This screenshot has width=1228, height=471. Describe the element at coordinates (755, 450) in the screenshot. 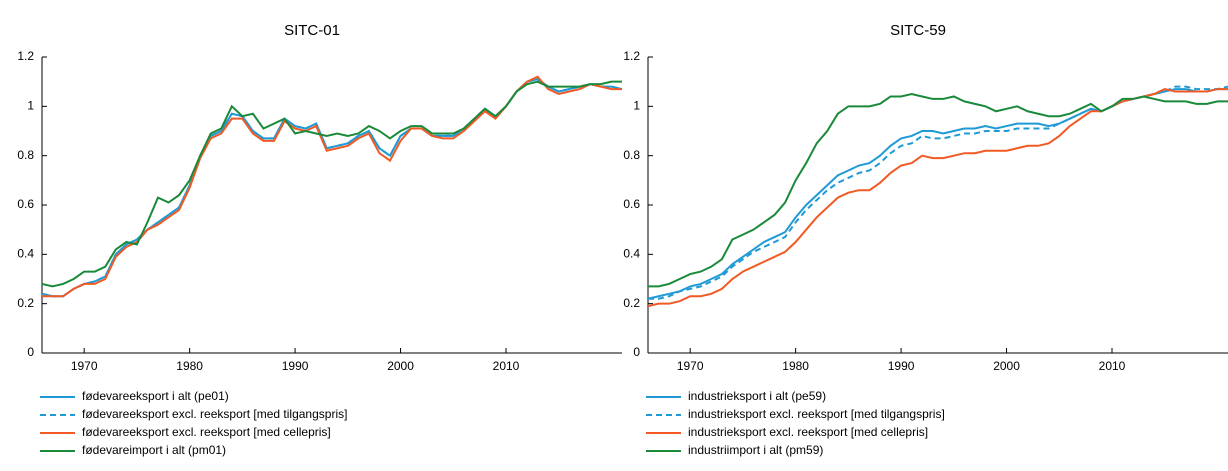

I see `legend-label: industriimport i alt (pm59)` at that location.